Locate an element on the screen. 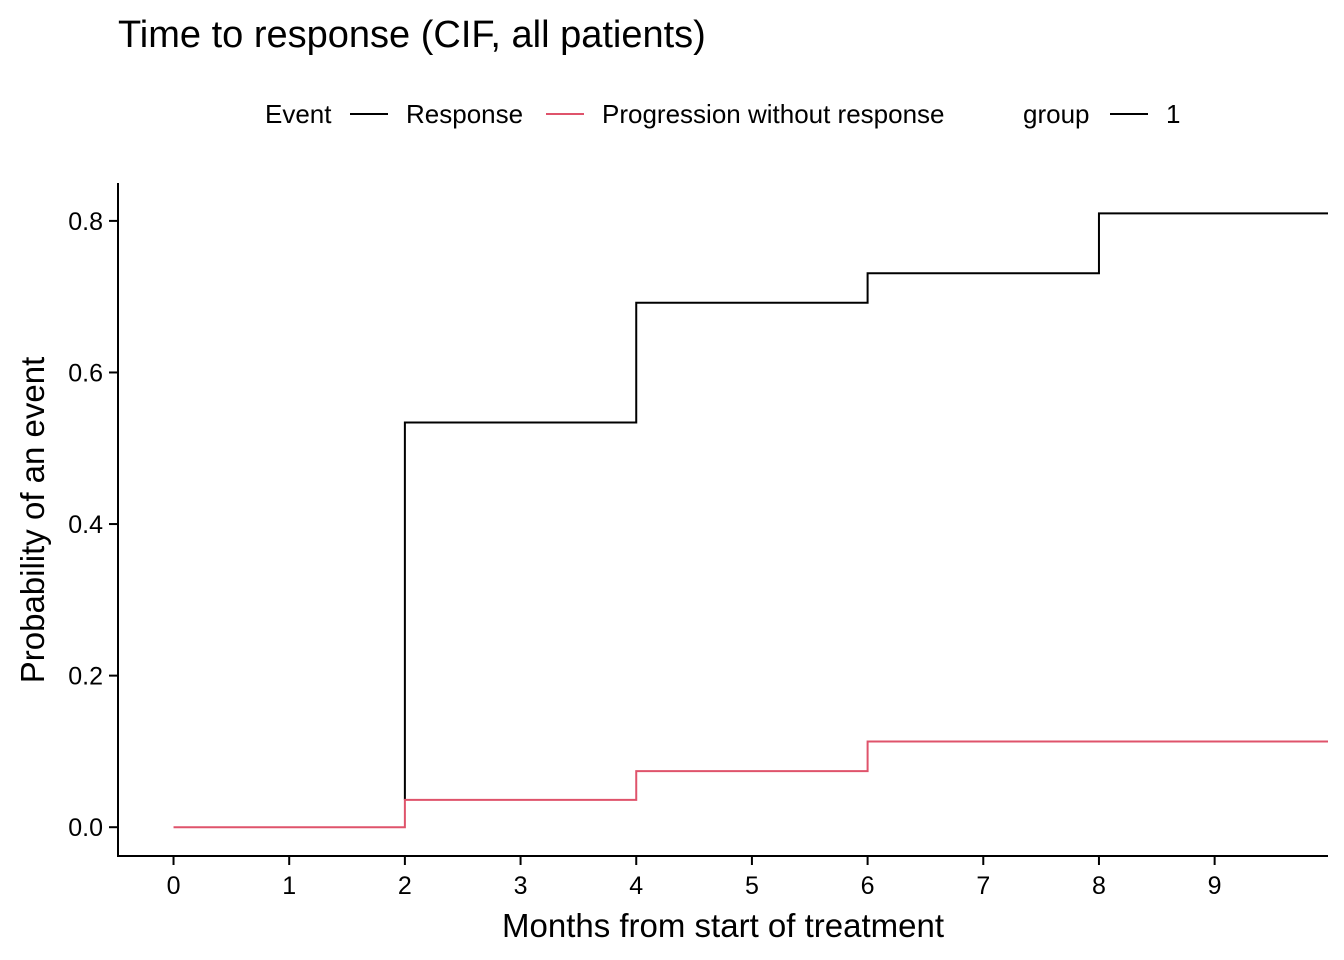  series-line-progression-without-response is located at coordinates (750, 784).